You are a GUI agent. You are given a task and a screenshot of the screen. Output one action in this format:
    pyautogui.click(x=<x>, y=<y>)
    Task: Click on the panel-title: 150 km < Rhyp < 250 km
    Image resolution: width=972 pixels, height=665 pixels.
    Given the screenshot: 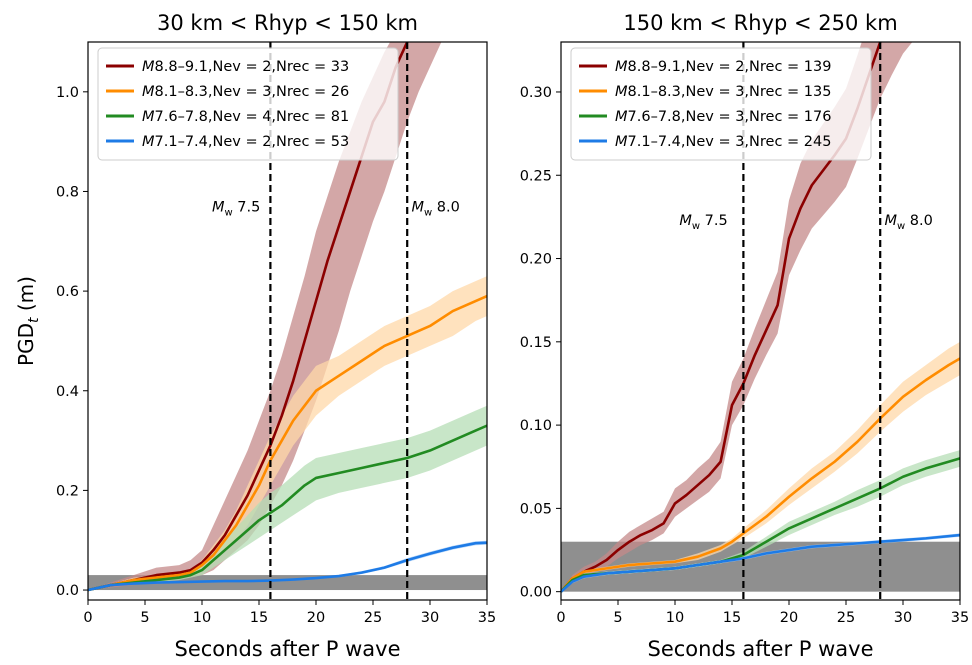 What is the action you would take?
    pyautogui.click(x=760, y=23)
    